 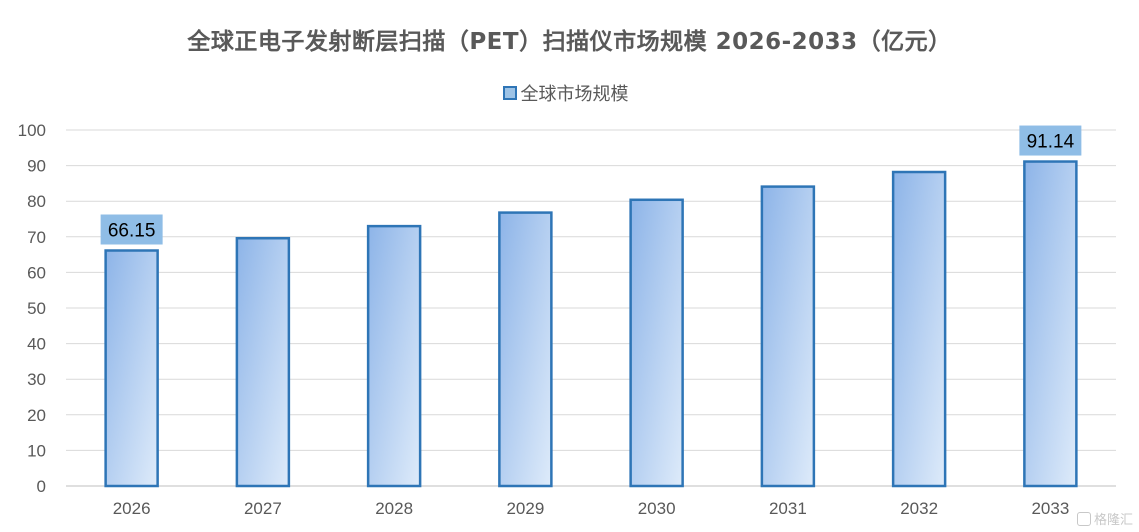 I want to click on legend-label: 全球市场规模, so click(x=574, y=94).